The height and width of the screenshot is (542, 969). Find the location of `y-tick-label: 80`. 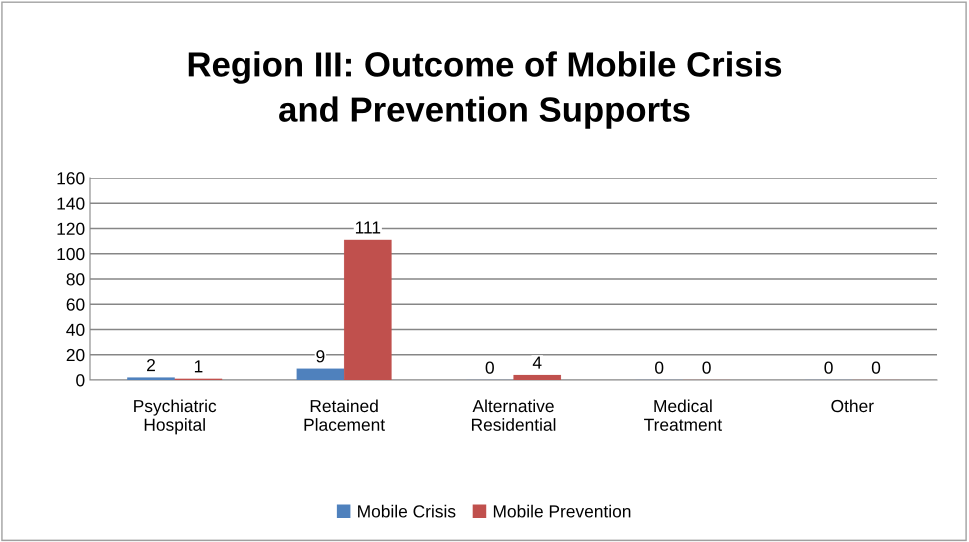

y-tick-label: 80 is located at coordinates (75, 279).